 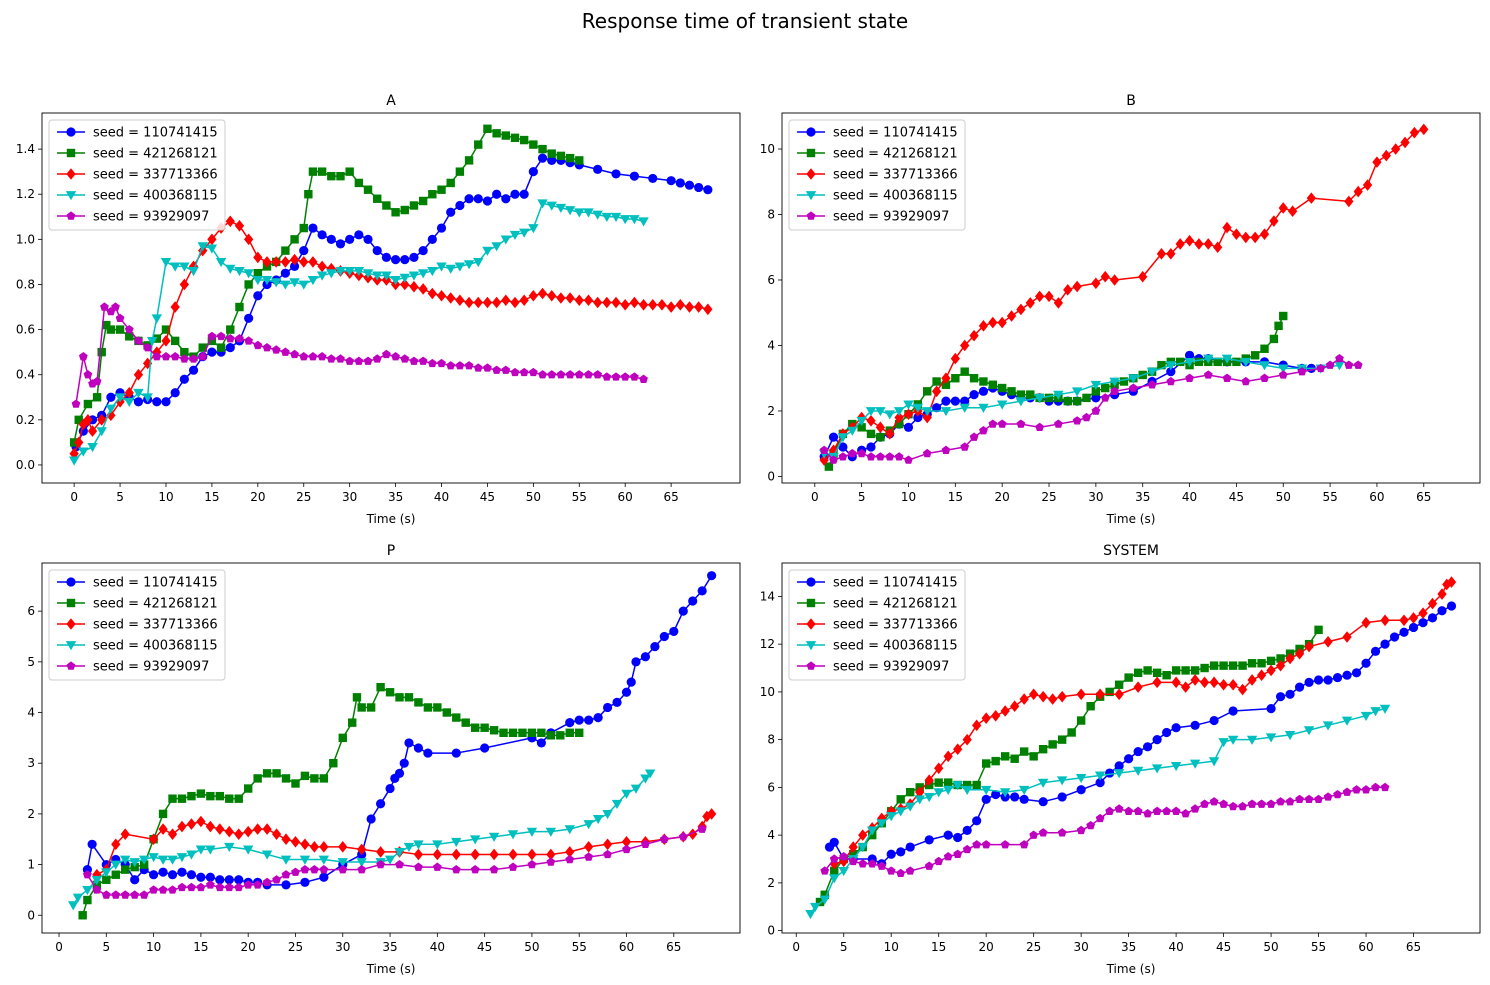 What do you see at coordinates (895, 646) in the screenshot?
I see `legend-label: seed = 400368115` at bounding box center [895, 646].